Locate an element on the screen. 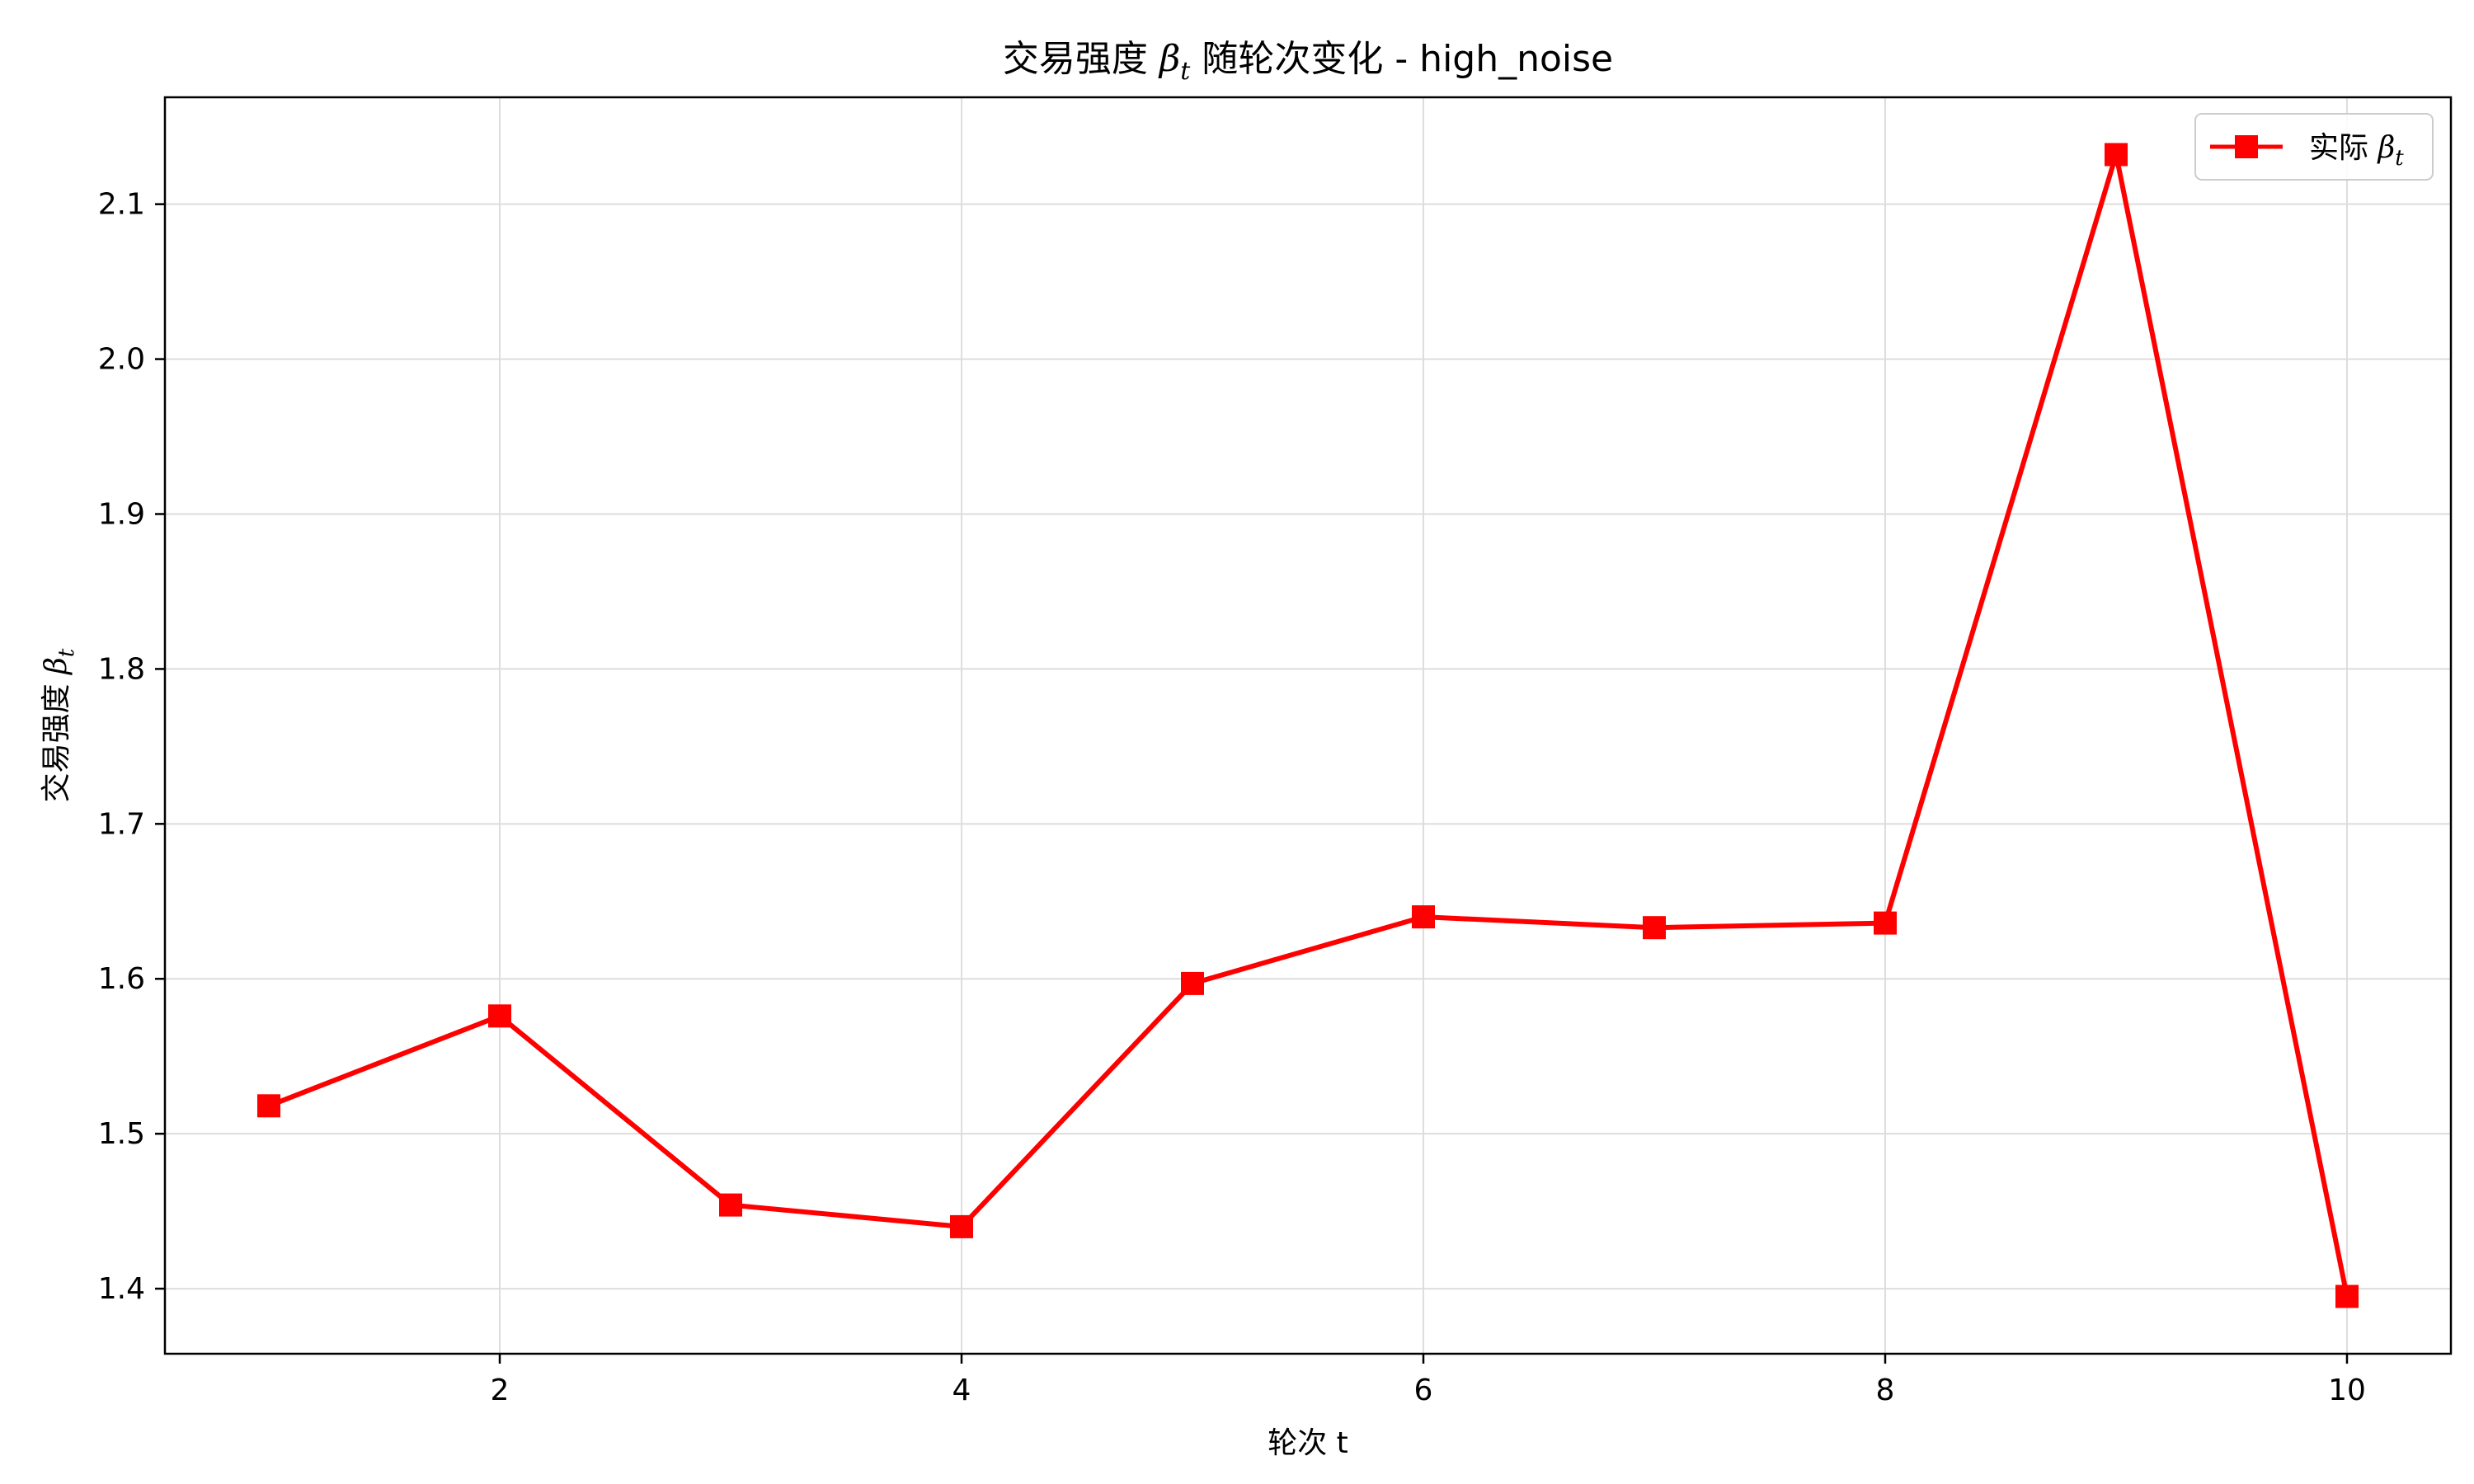 Image resolution: width=2474 pixels, height=1484 pixels. y-tick-label: 1.4 is located at coordinates (121, 1289).